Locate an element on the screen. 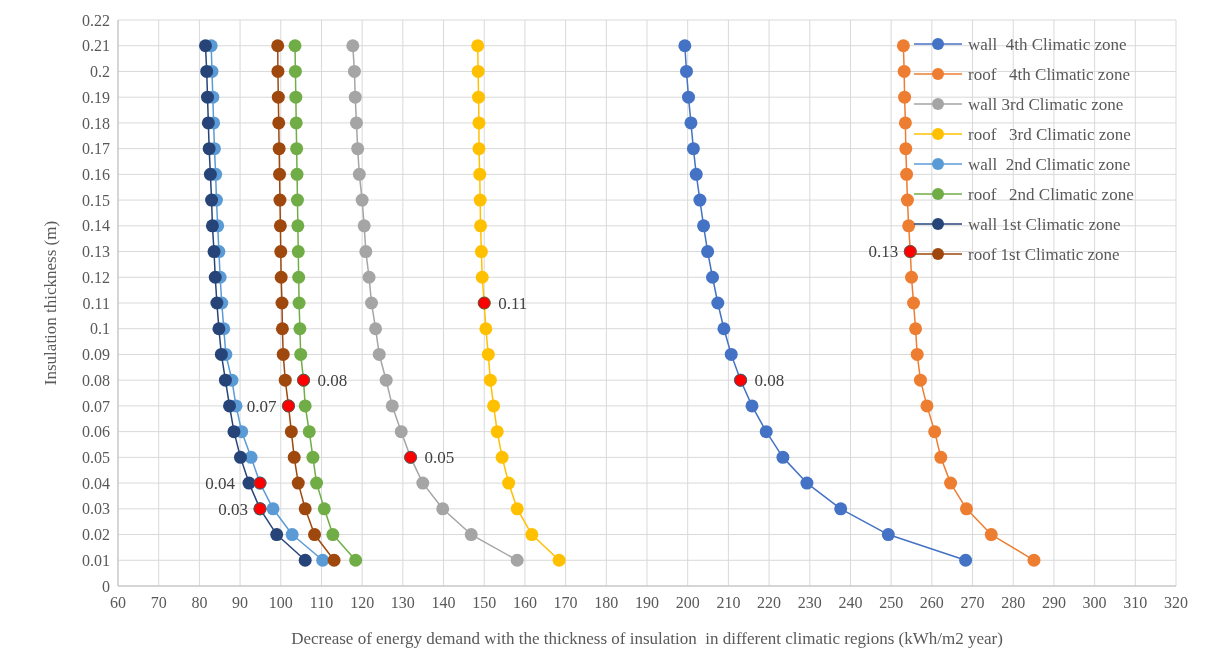  y-tick-label: 0.12 is located at coordinates (96, 277).